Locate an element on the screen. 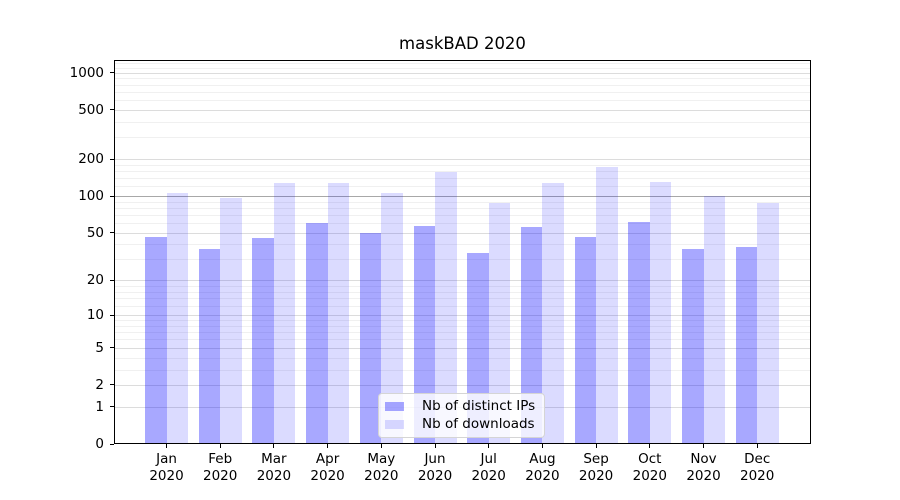 The height and width of the screenshot is (500, 900). y-tick-label: 200 is located at coordinates (91, 159).